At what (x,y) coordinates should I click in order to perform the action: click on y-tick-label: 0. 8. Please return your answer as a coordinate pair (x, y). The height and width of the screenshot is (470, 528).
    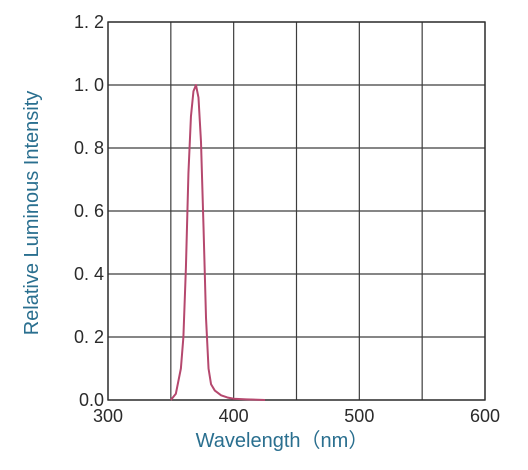
    Looking at the image, I should click on (89, 148).